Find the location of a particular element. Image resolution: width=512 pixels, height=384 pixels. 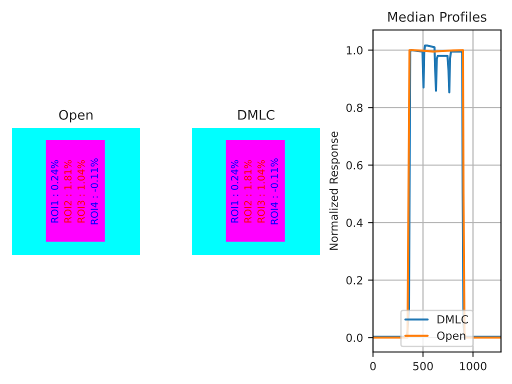

text: Open is located at coordinates (75, 116).